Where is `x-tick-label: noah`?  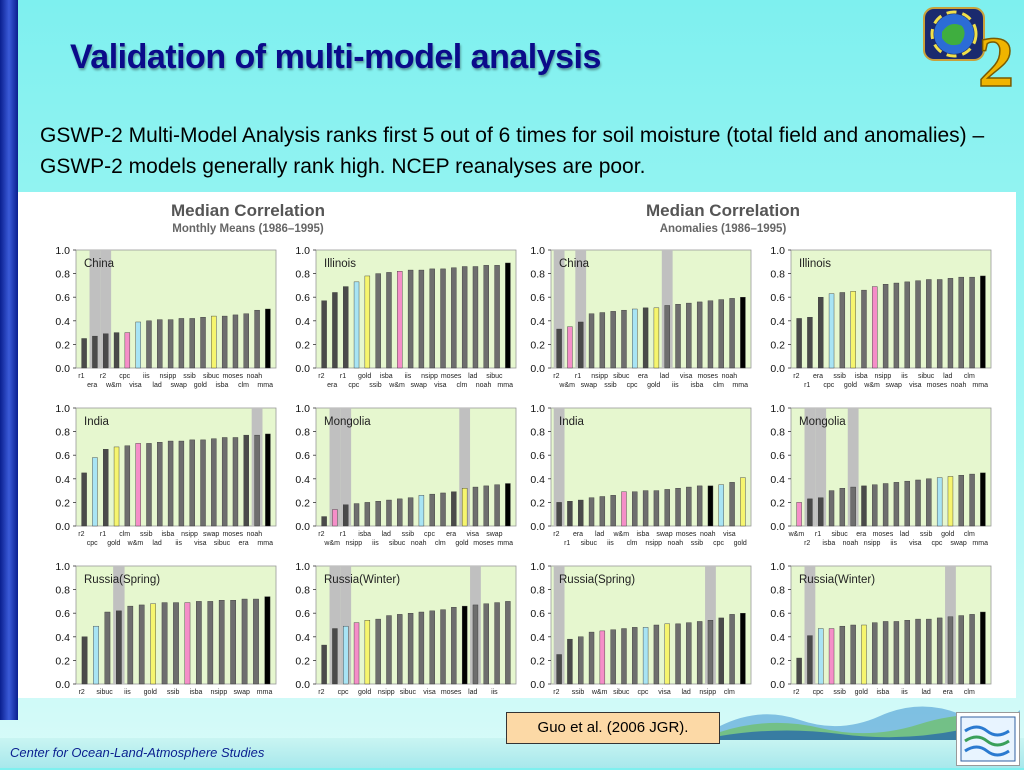 x-tick-label: noah is located at coordinates (730, 376).